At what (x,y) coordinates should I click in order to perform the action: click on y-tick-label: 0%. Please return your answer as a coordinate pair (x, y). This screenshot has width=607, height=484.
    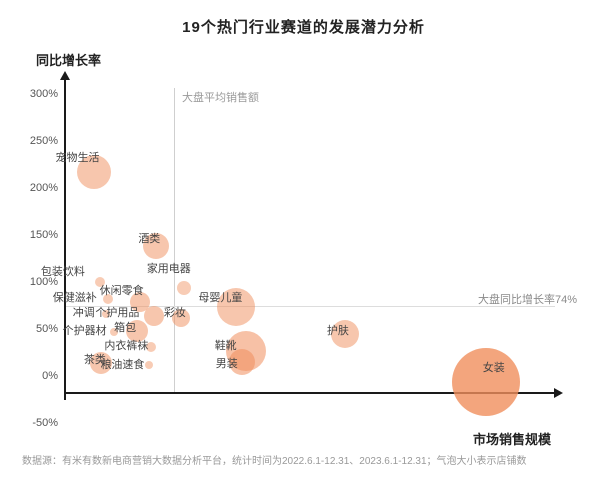
    Looking at the image, I should click on (50, 376).